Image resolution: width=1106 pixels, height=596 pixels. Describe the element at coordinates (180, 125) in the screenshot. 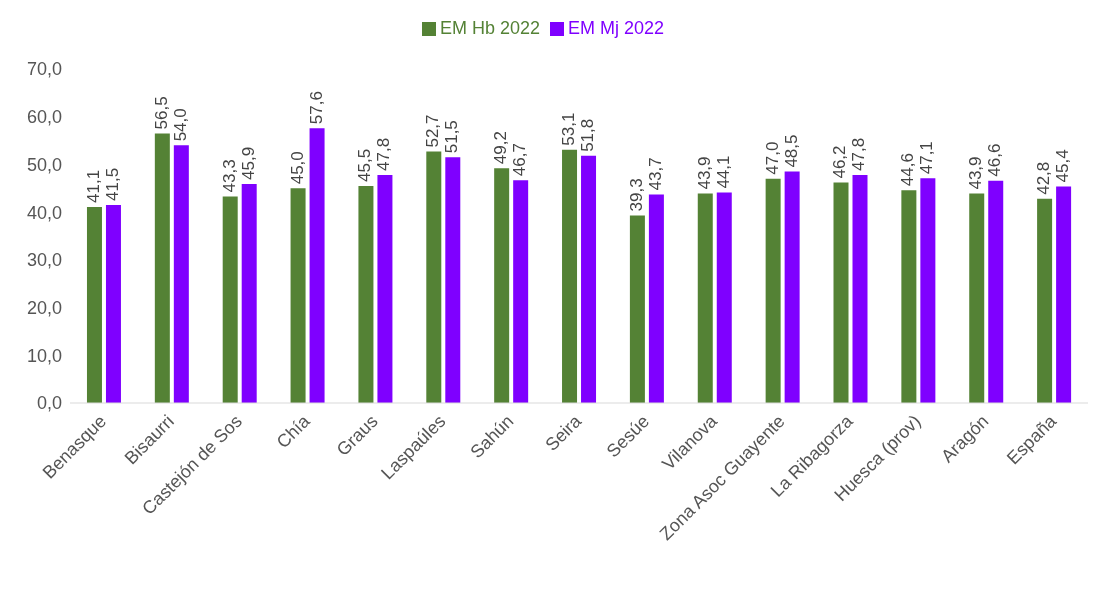

I see `data-label: 54,0` at that location.